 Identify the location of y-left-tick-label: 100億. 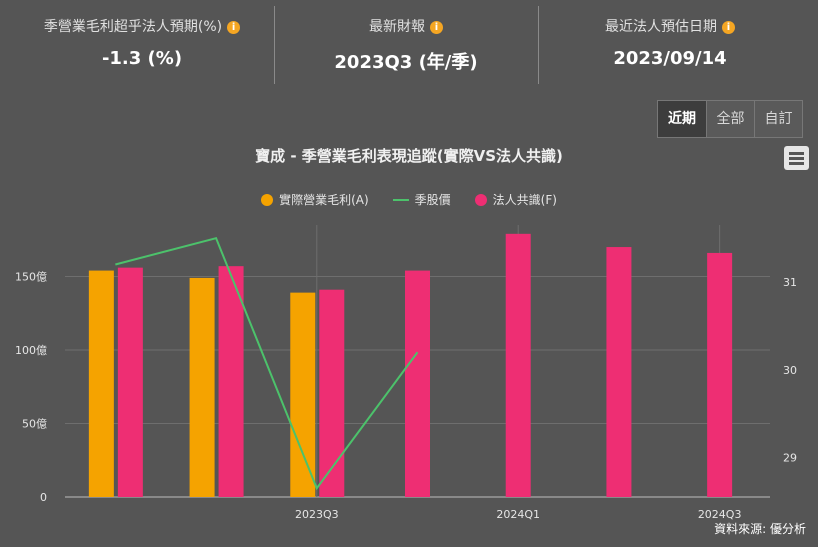
(31, 350).